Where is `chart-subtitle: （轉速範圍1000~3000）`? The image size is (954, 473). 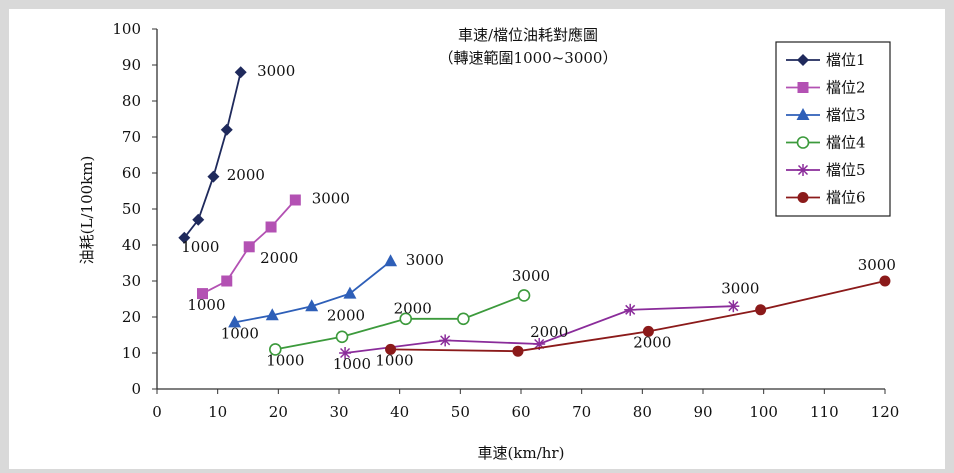
chart-subtitle: （轉速範圍1000~3000） is located at coordinates (528, 58).